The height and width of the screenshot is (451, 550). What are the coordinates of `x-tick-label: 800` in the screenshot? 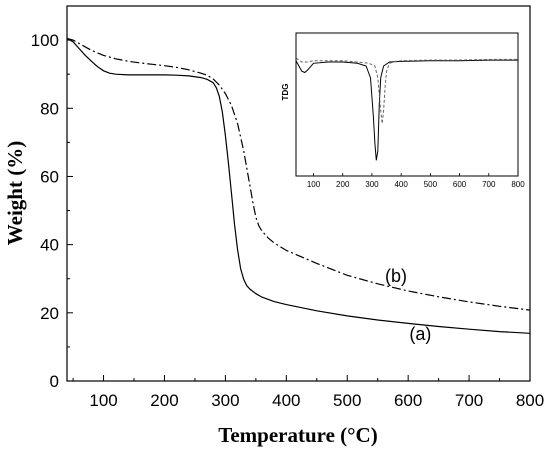 It's located at (530, 400).